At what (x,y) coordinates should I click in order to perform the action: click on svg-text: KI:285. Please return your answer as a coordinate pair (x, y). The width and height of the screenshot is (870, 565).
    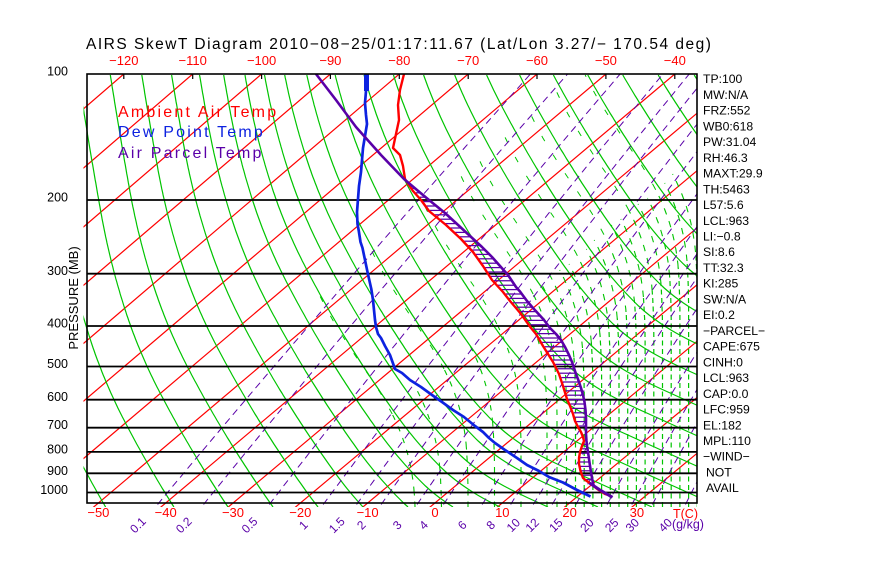
    Looking at the image, I should click on (720, 284).